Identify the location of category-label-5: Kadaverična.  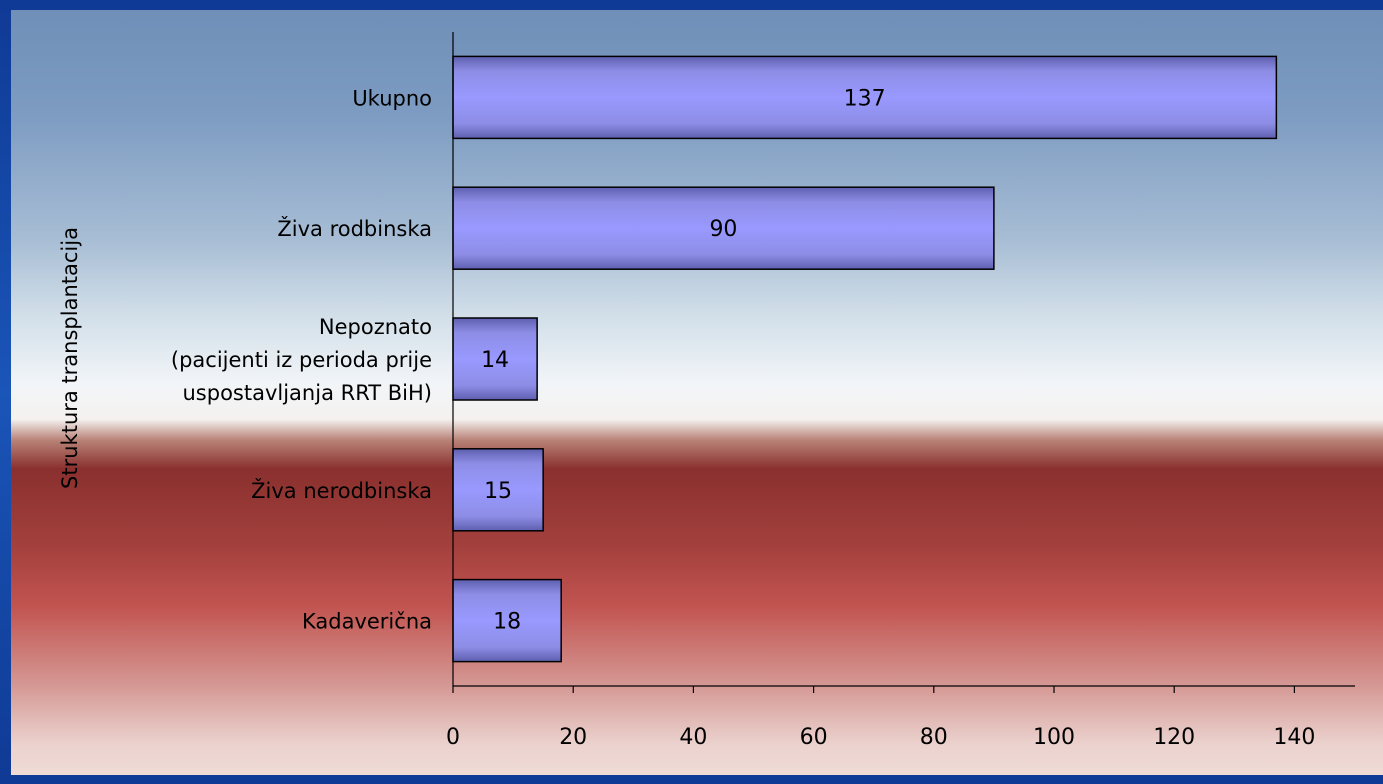
(367, 622).